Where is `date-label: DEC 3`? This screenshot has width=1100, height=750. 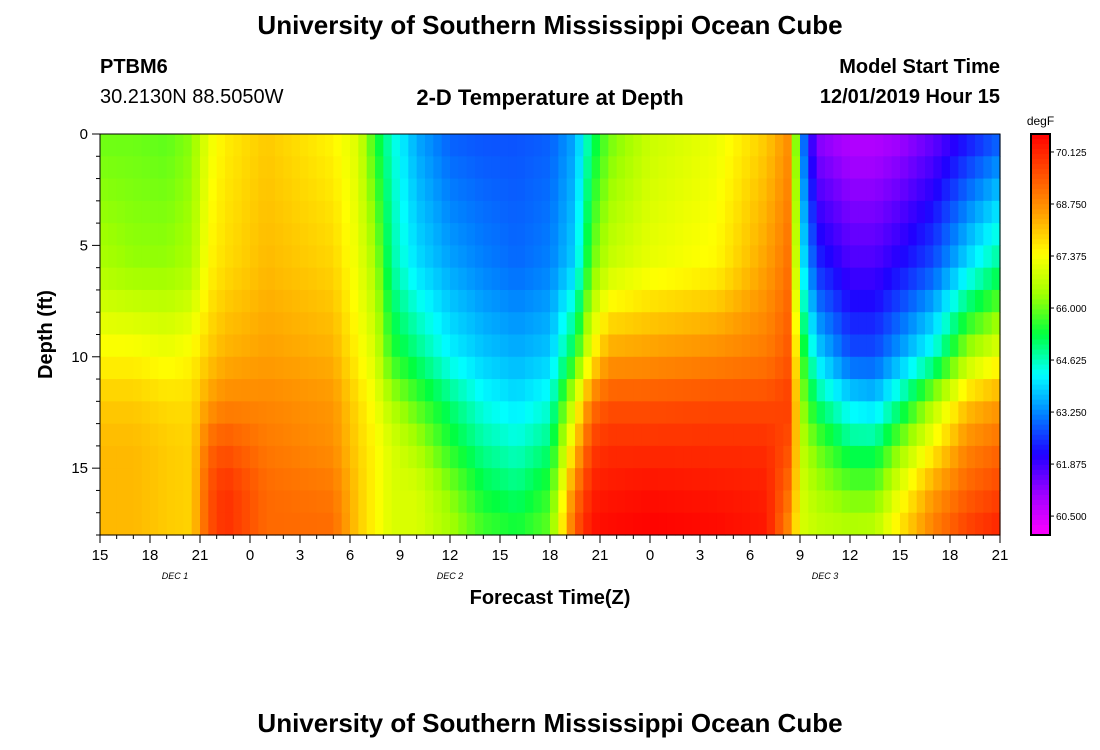 date-label: DEC 3 is located at coordinates (825, 576).